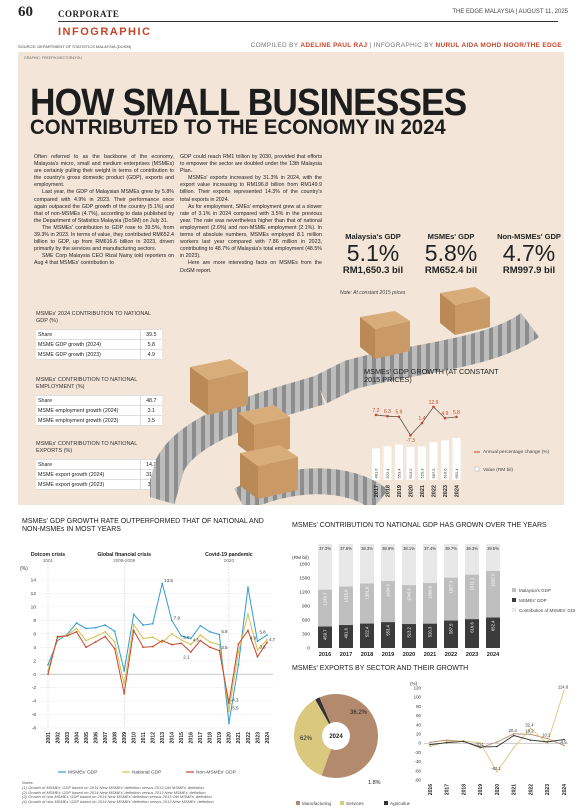 Image resolution: width=580 pixels, height=811 pixels. What do you see at coordinates (89, 14) in the screenshot?
I see `section-label: CORPORATE` at bounding box center [89, 14].